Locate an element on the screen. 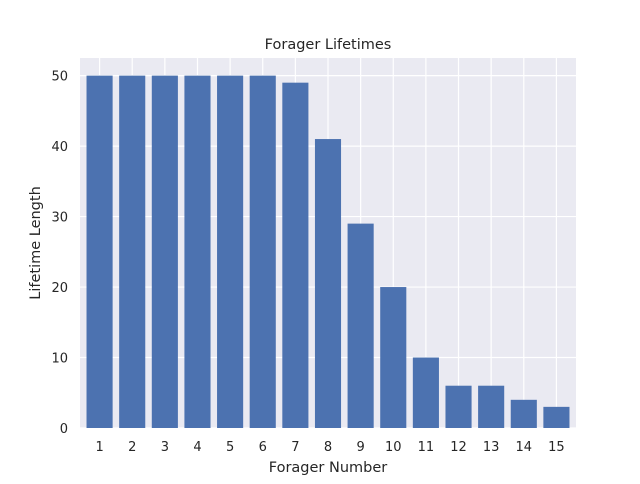 The image size is (640, 484). y-tick-label: 0 is located at coordinates (64, 429).